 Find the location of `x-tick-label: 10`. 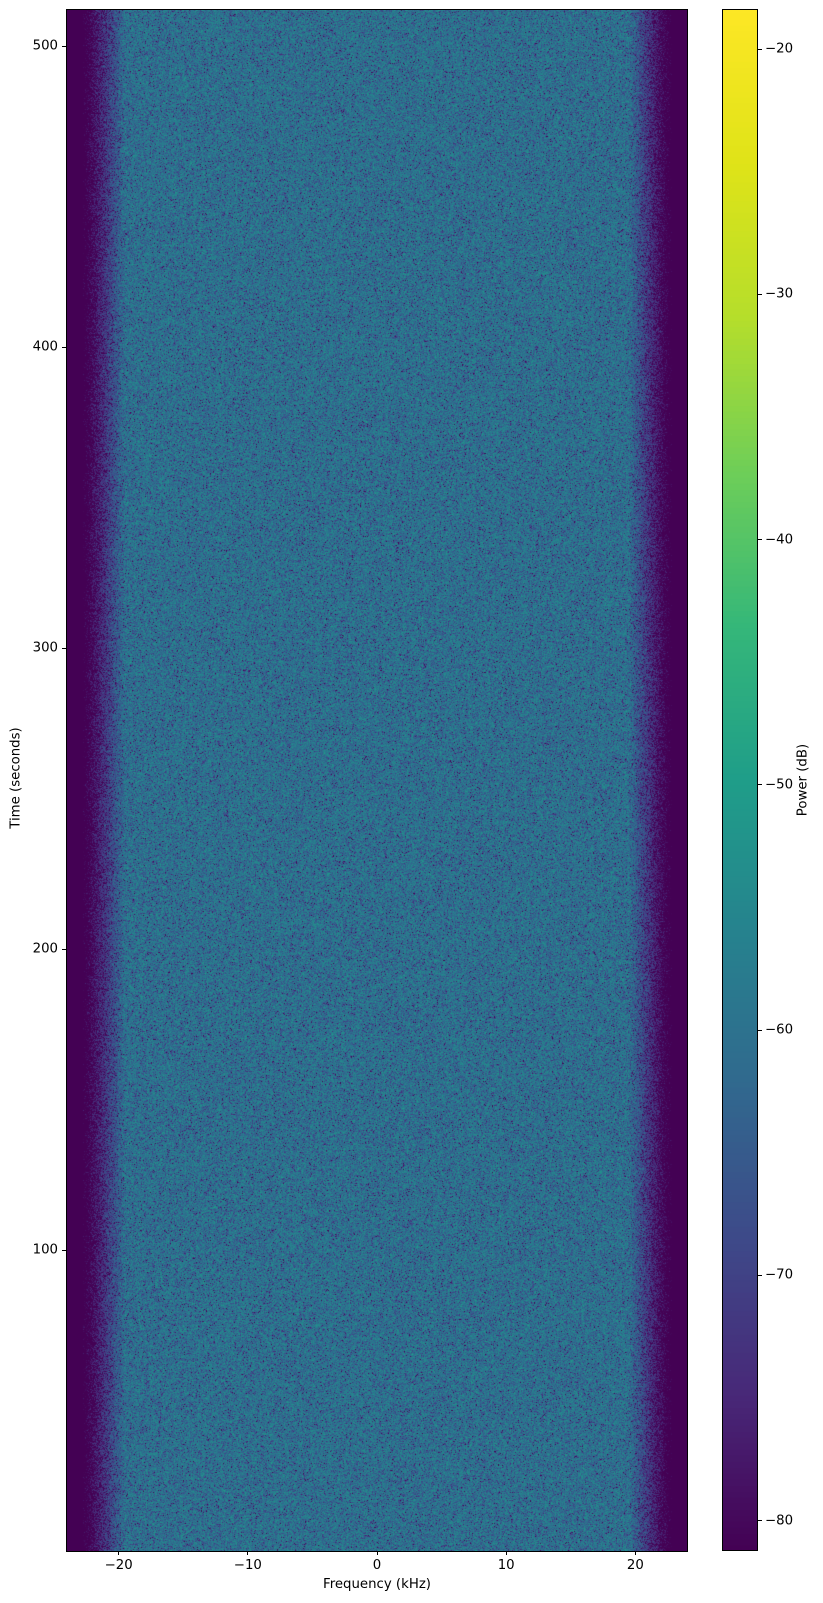

x-tick-label: 10 is located at coordinates (506, 1565).